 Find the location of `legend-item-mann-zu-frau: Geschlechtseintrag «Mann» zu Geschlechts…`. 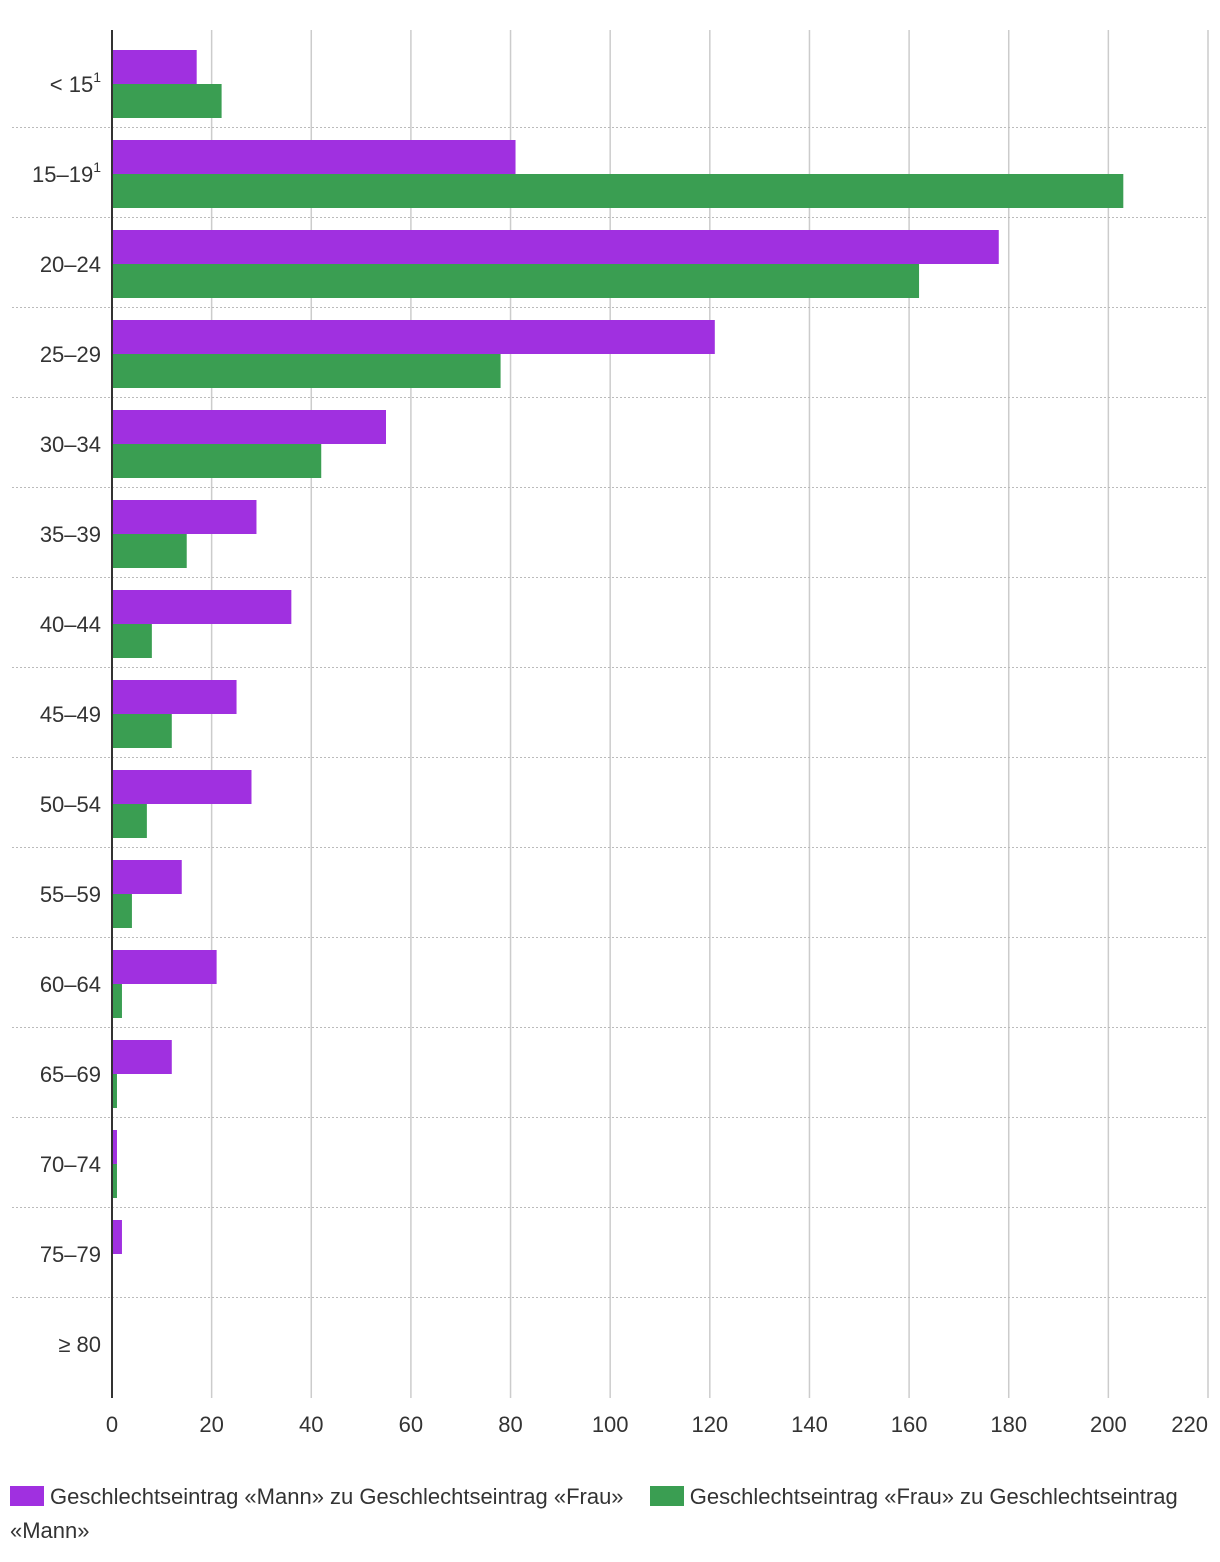

legend-item-mann-zu-frau: Geschlechtseintrag «Mann» zu Geschlechts… is located at coordinates (320, 1496).